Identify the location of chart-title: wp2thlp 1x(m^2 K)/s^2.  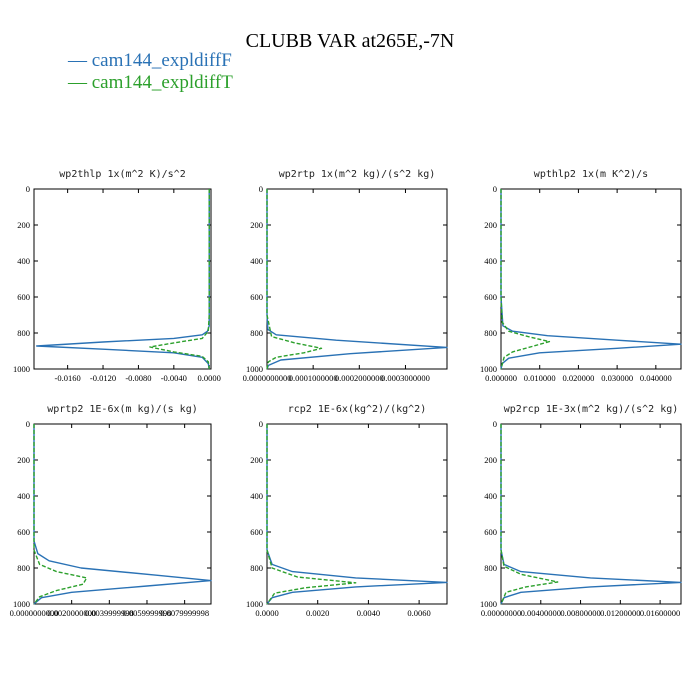
(122, 174).